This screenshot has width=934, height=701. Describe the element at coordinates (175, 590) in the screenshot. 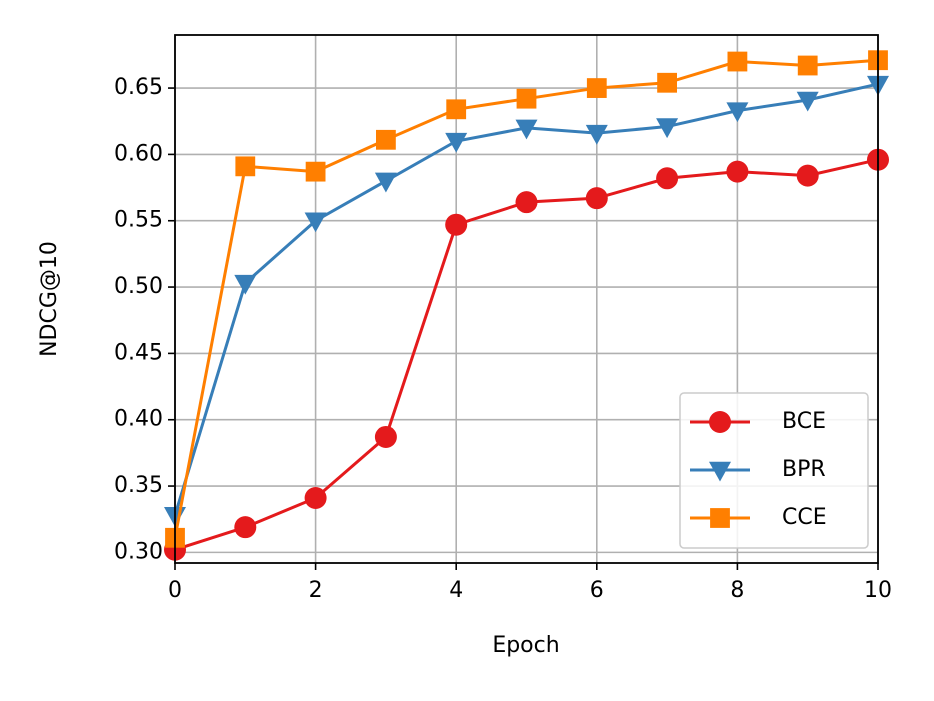

I see `x-tick-label: 0` at that location.